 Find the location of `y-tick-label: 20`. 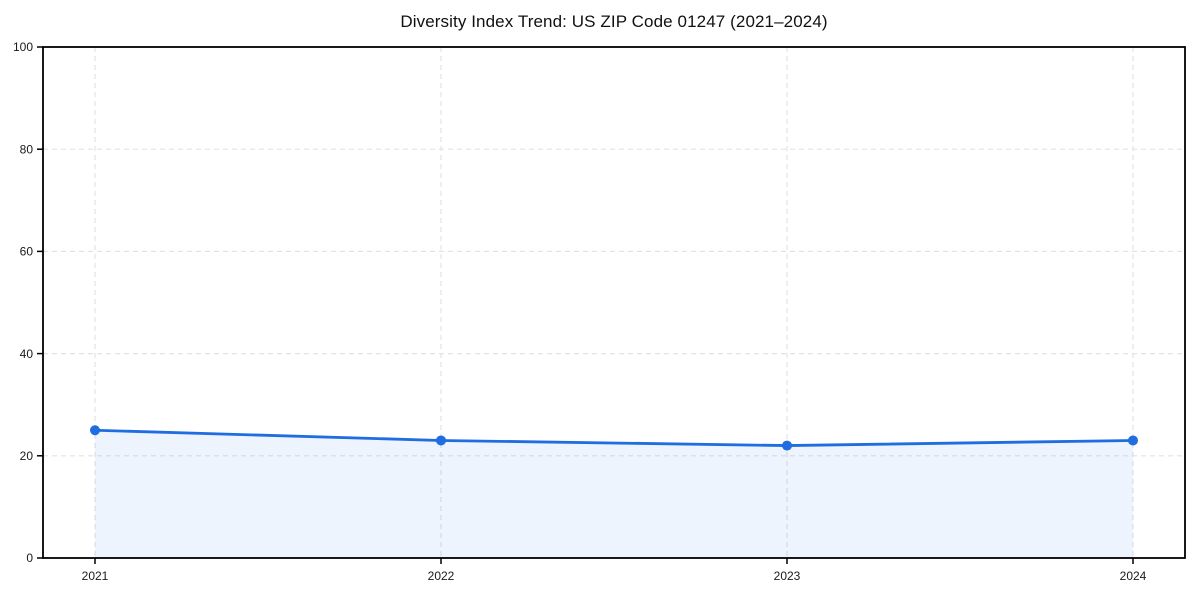

y-tick-label: 20 is located at coordinates (27, 456).